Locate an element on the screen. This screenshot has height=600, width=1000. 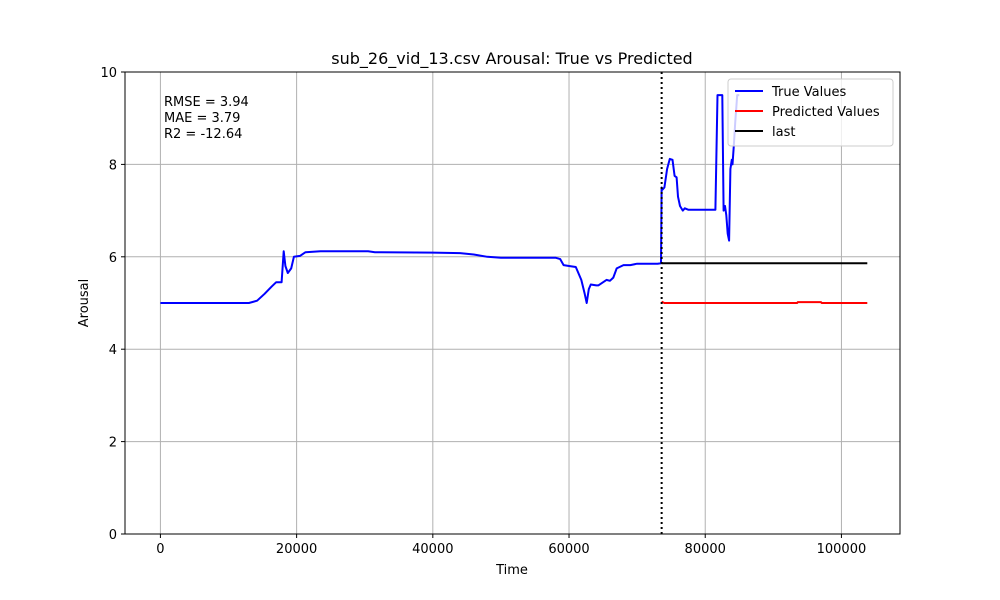
x-tick-label: 100000 is located at coordinates (842, 549).